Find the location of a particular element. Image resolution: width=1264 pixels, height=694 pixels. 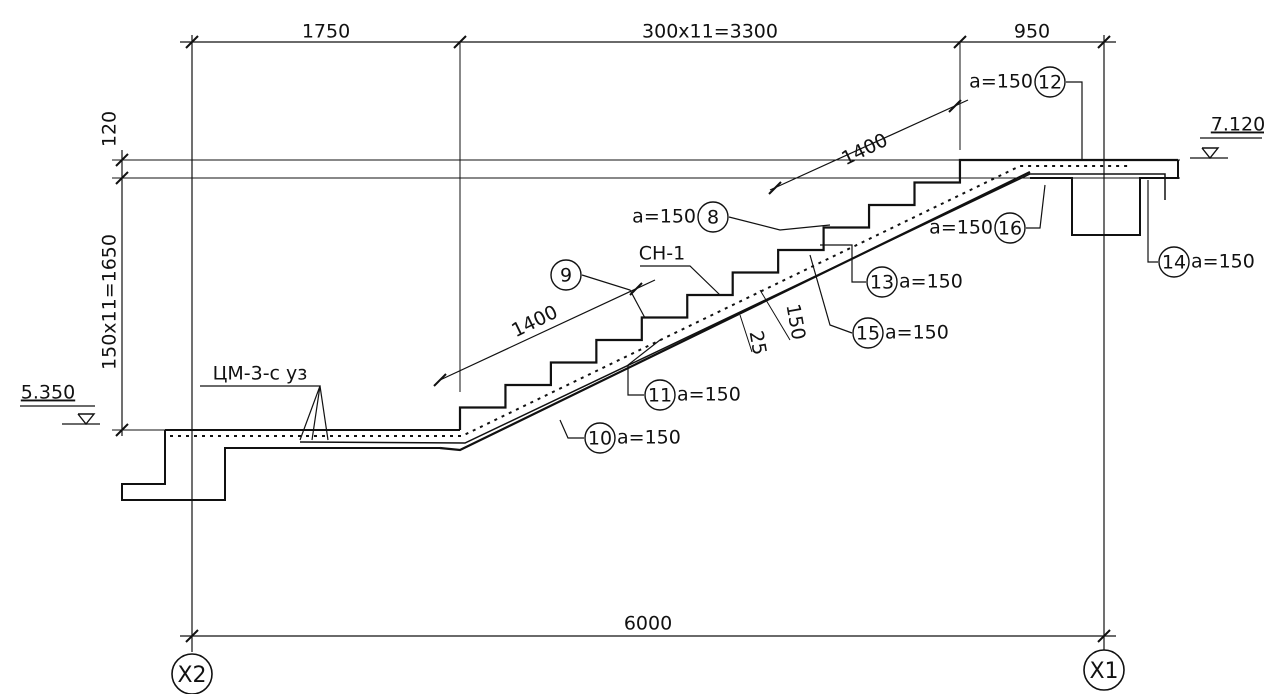

dimension-text: 150 is located at coordinates (796, 322).